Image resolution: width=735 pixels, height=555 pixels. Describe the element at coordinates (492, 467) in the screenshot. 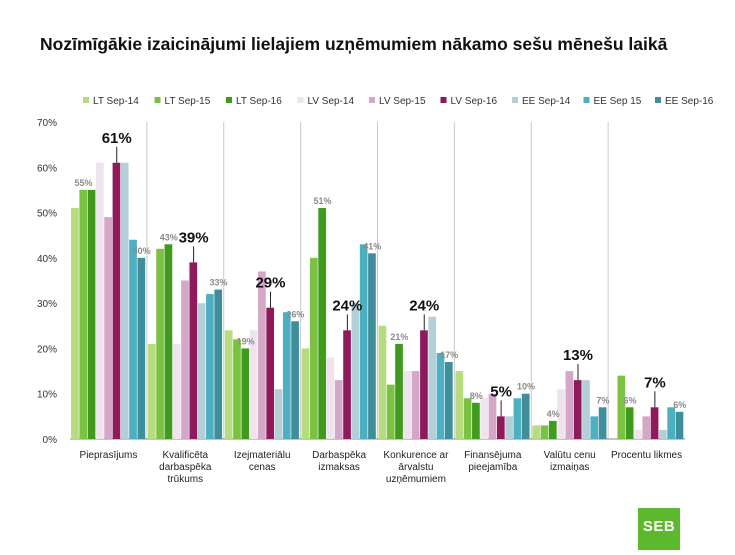

I see `category-label: pieejamība` at that location.